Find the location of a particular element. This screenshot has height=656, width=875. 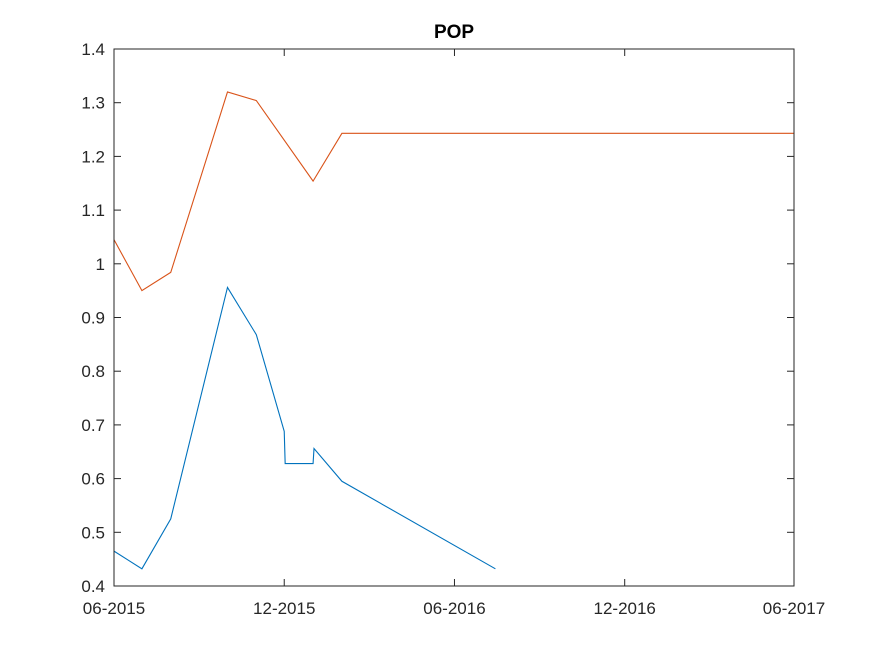

y-tick-label: 1.2 is located at coordinates (93, 156).